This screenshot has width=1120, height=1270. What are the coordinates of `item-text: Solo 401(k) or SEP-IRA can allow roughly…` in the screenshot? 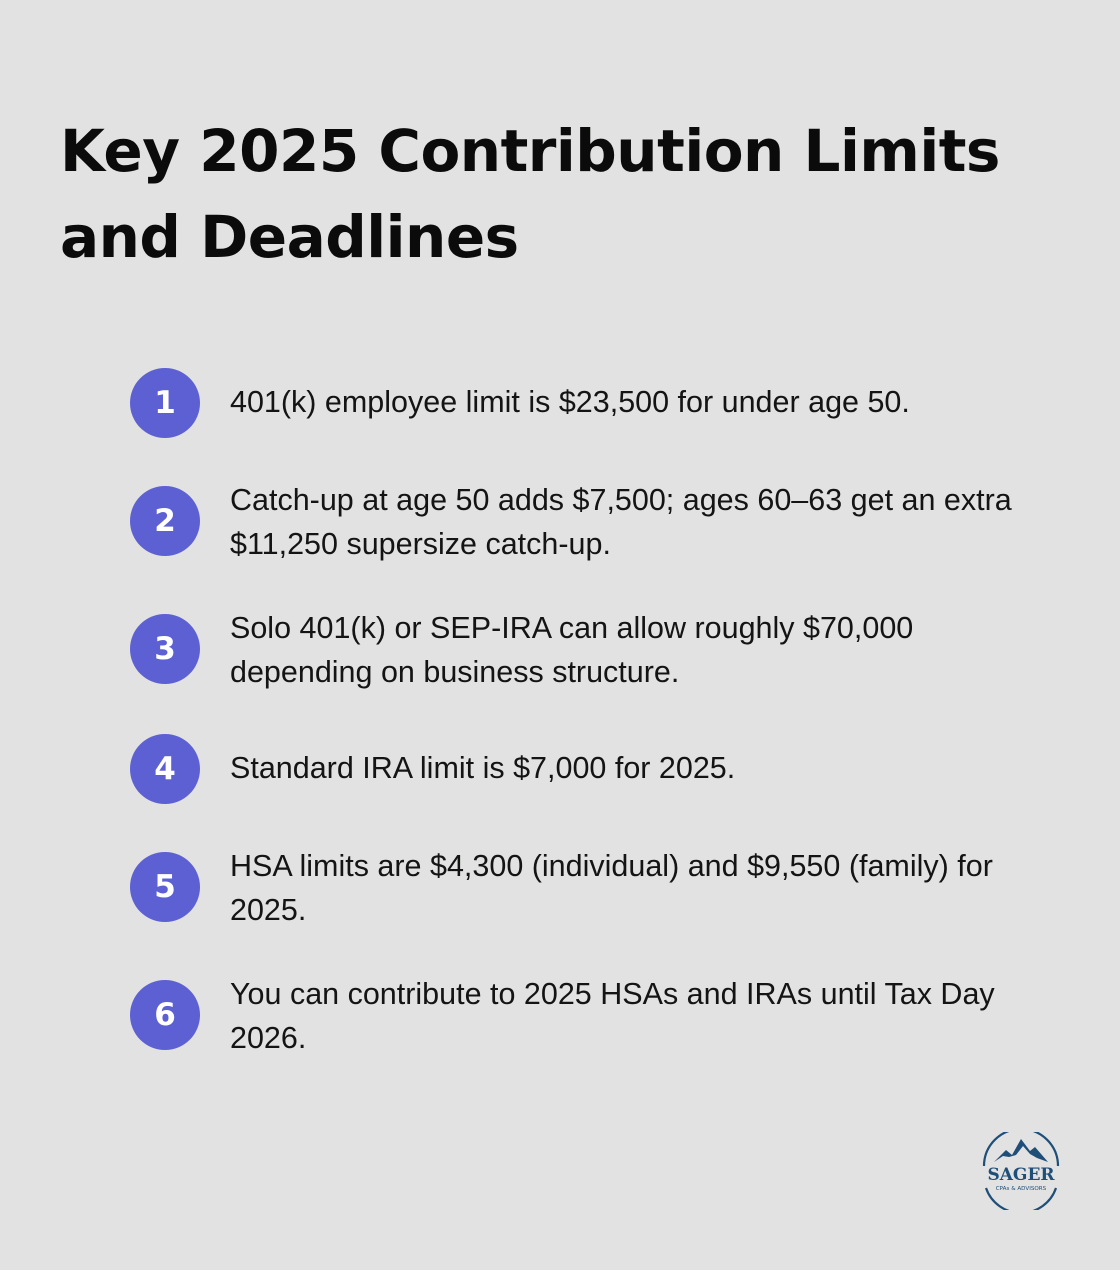 It's located at (572, 650).